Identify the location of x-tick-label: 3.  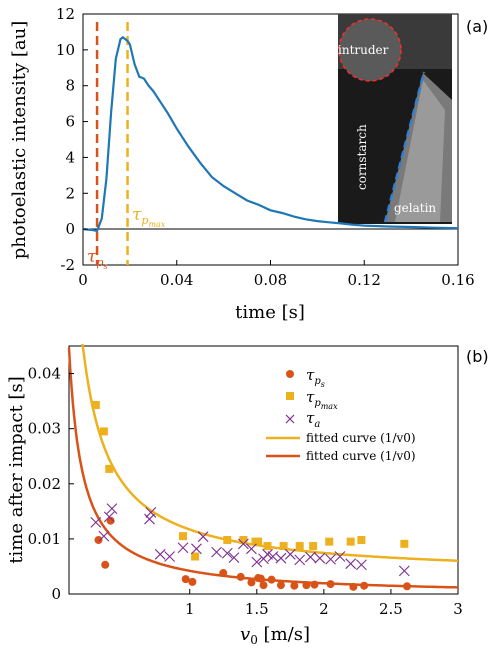
(458, 609).